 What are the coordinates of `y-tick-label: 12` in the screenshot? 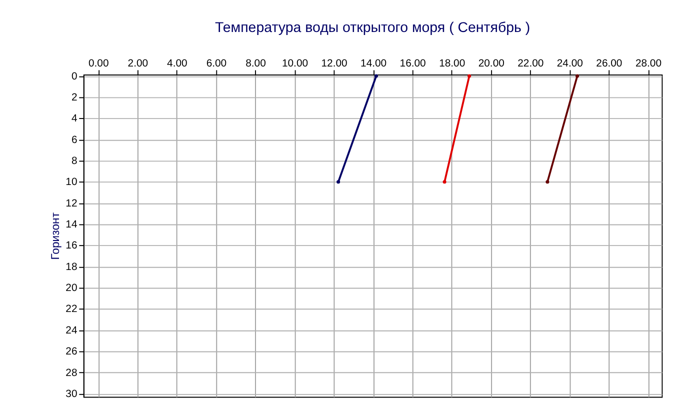 It's located at (72, 204).